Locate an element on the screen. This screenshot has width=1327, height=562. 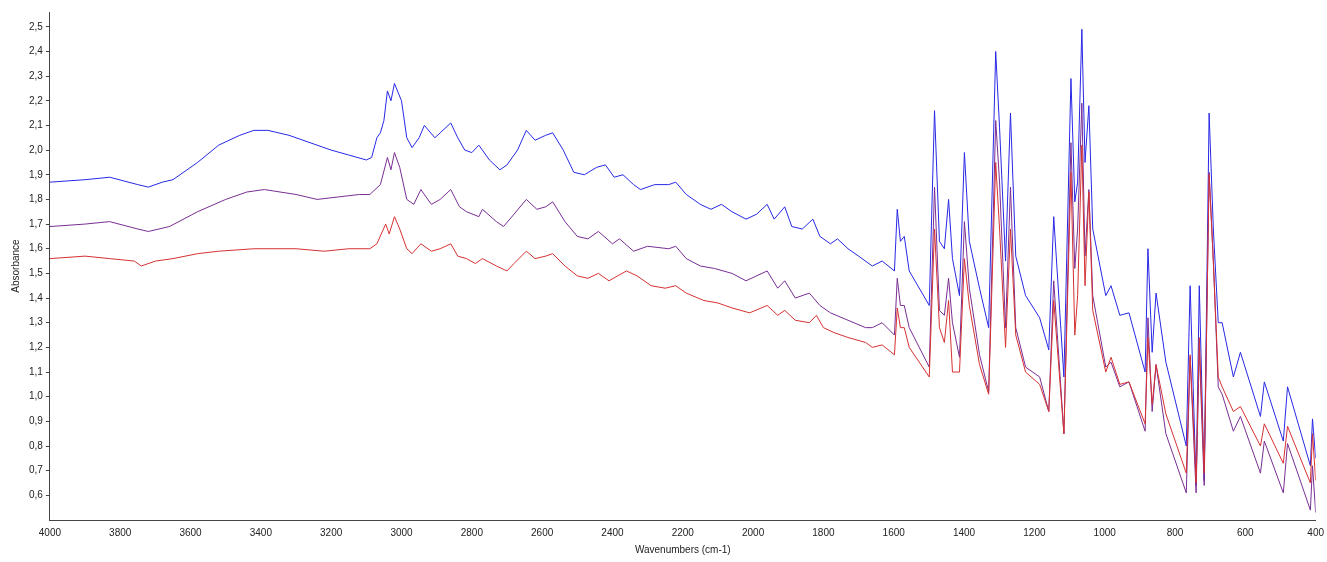
x-tick-label: 3000 is located at coordinates (402, 532).